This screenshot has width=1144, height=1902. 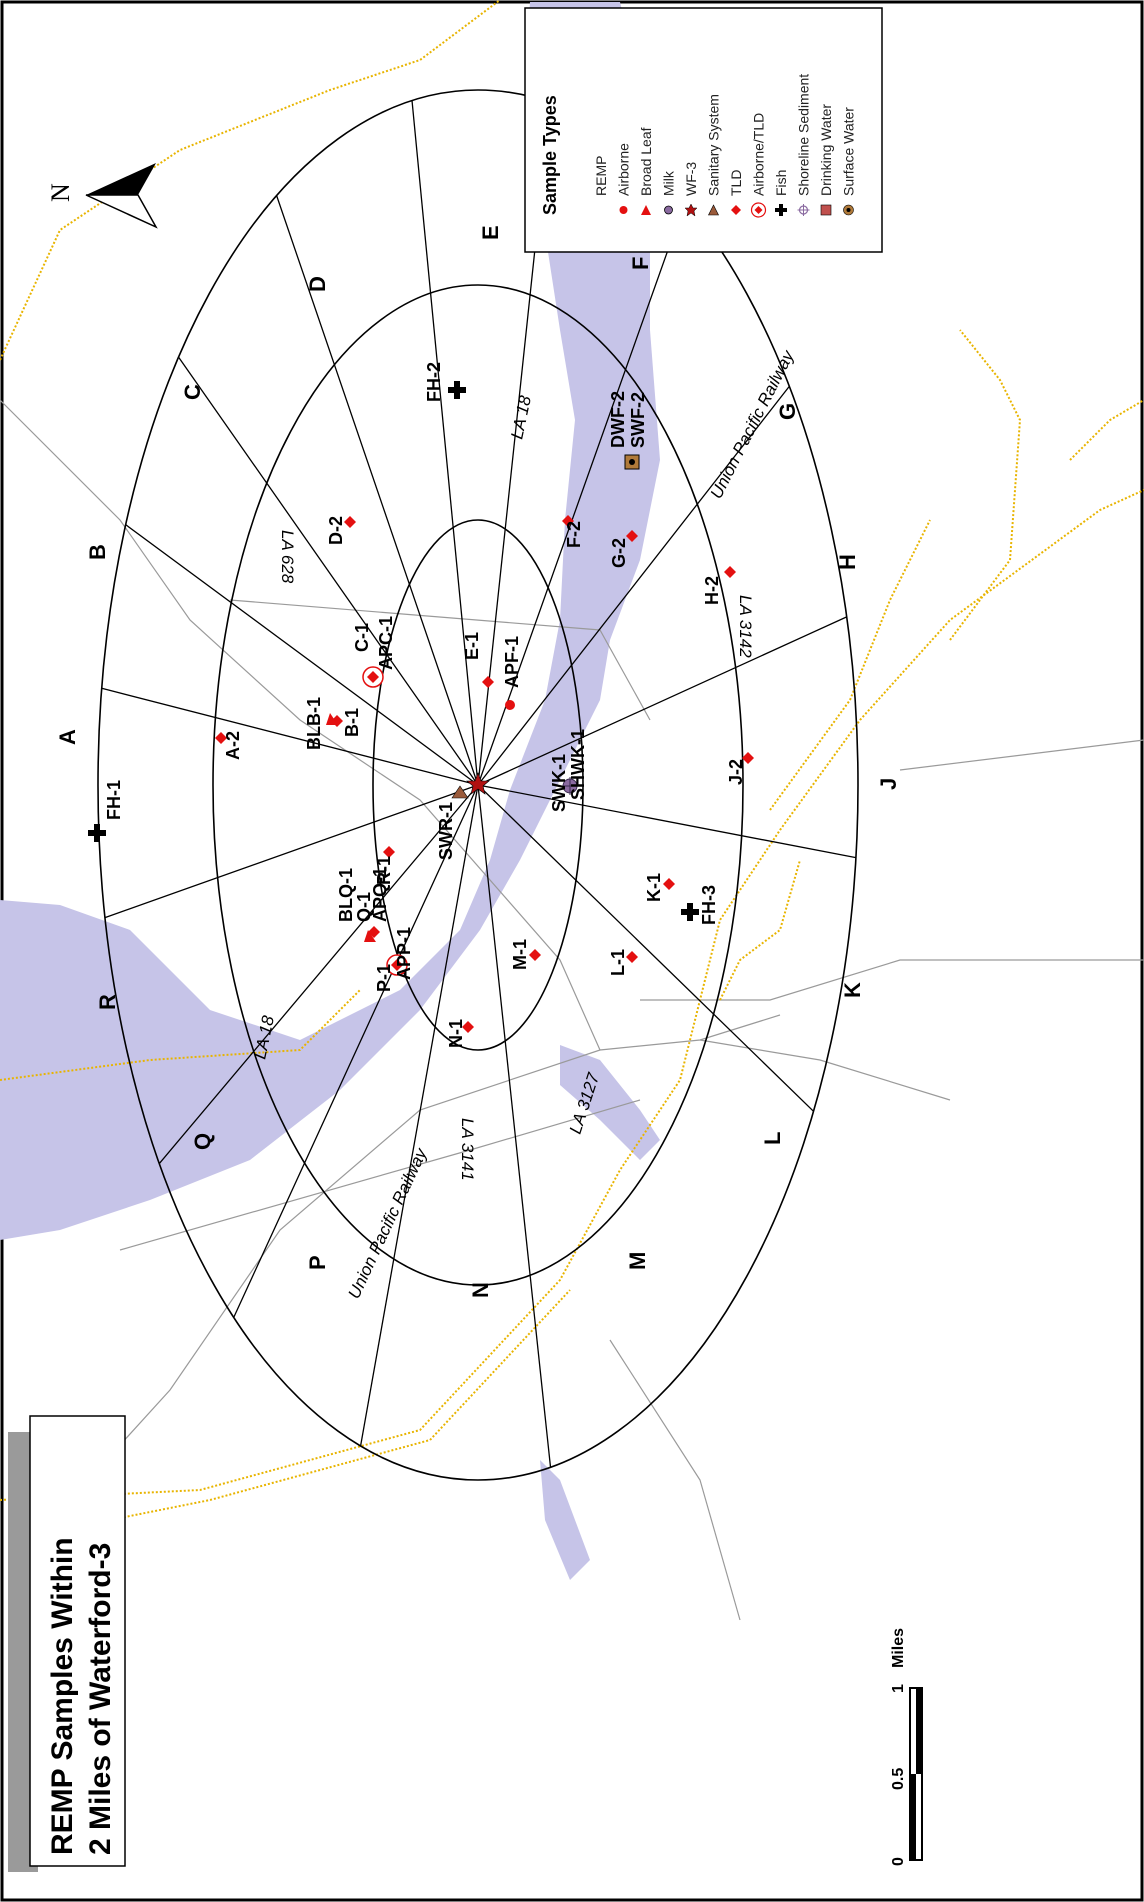 I want to click on sector-label-D: D, so click(x=317, y=284).